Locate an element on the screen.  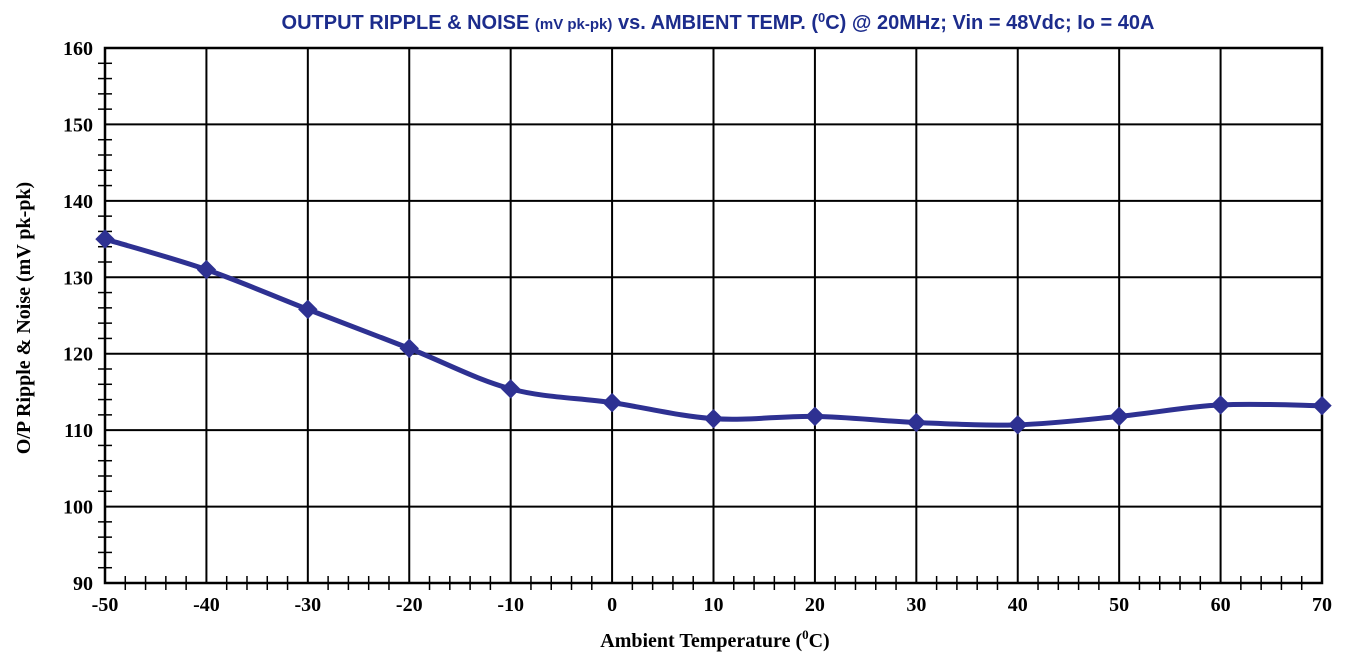
x-tick-label: 40 is located at coordinates (1018, 605).